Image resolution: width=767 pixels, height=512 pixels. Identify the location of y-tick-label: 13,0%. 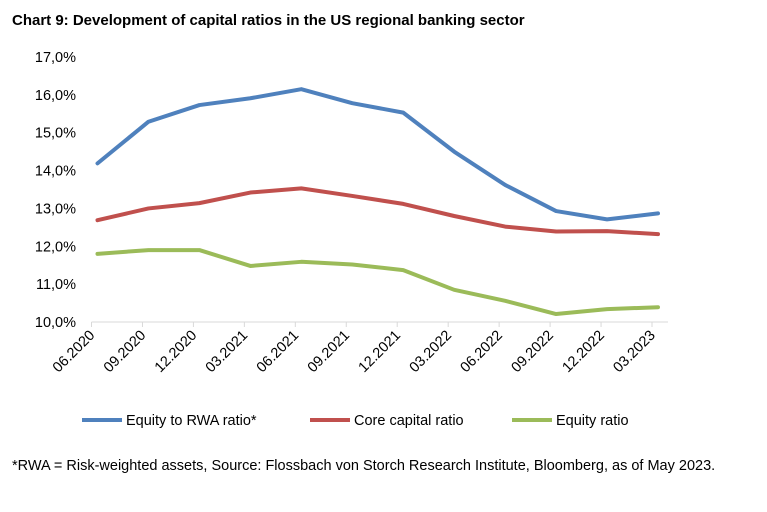
(55, 209).